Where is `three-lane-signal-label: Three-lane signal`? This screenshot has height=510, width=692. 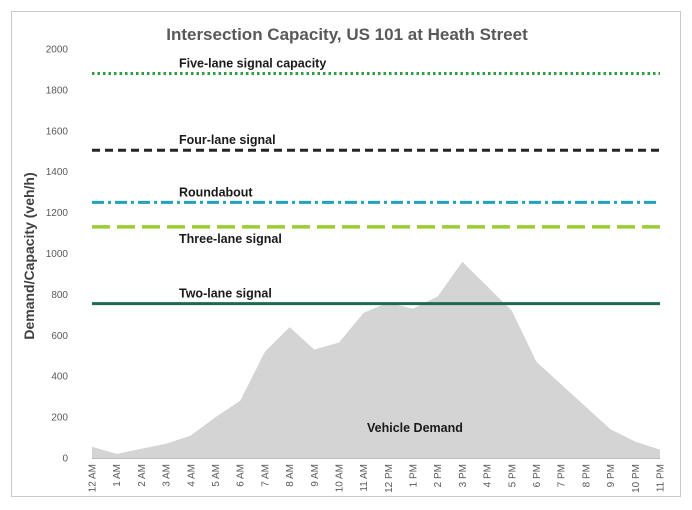
three-lane-signal-label: Three-lane signal is located at coordinates (230, 239).